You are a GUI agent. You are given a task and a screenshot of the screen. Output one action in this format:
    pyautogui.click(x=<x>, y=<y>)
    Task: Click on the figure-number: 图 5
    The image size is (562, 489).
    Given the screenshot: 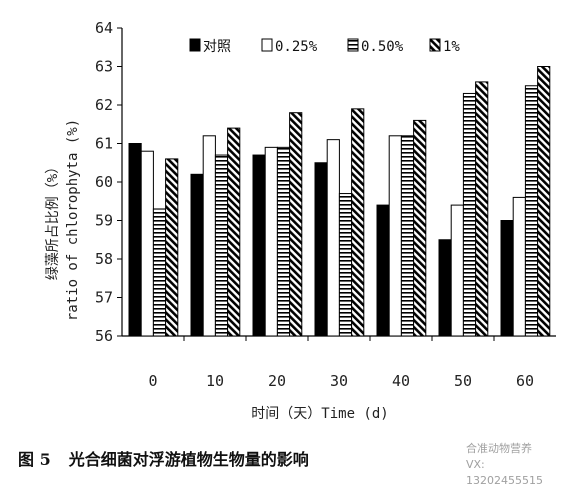 What is the action you would take?
    pyautogui.click(x=34, y=459)
    